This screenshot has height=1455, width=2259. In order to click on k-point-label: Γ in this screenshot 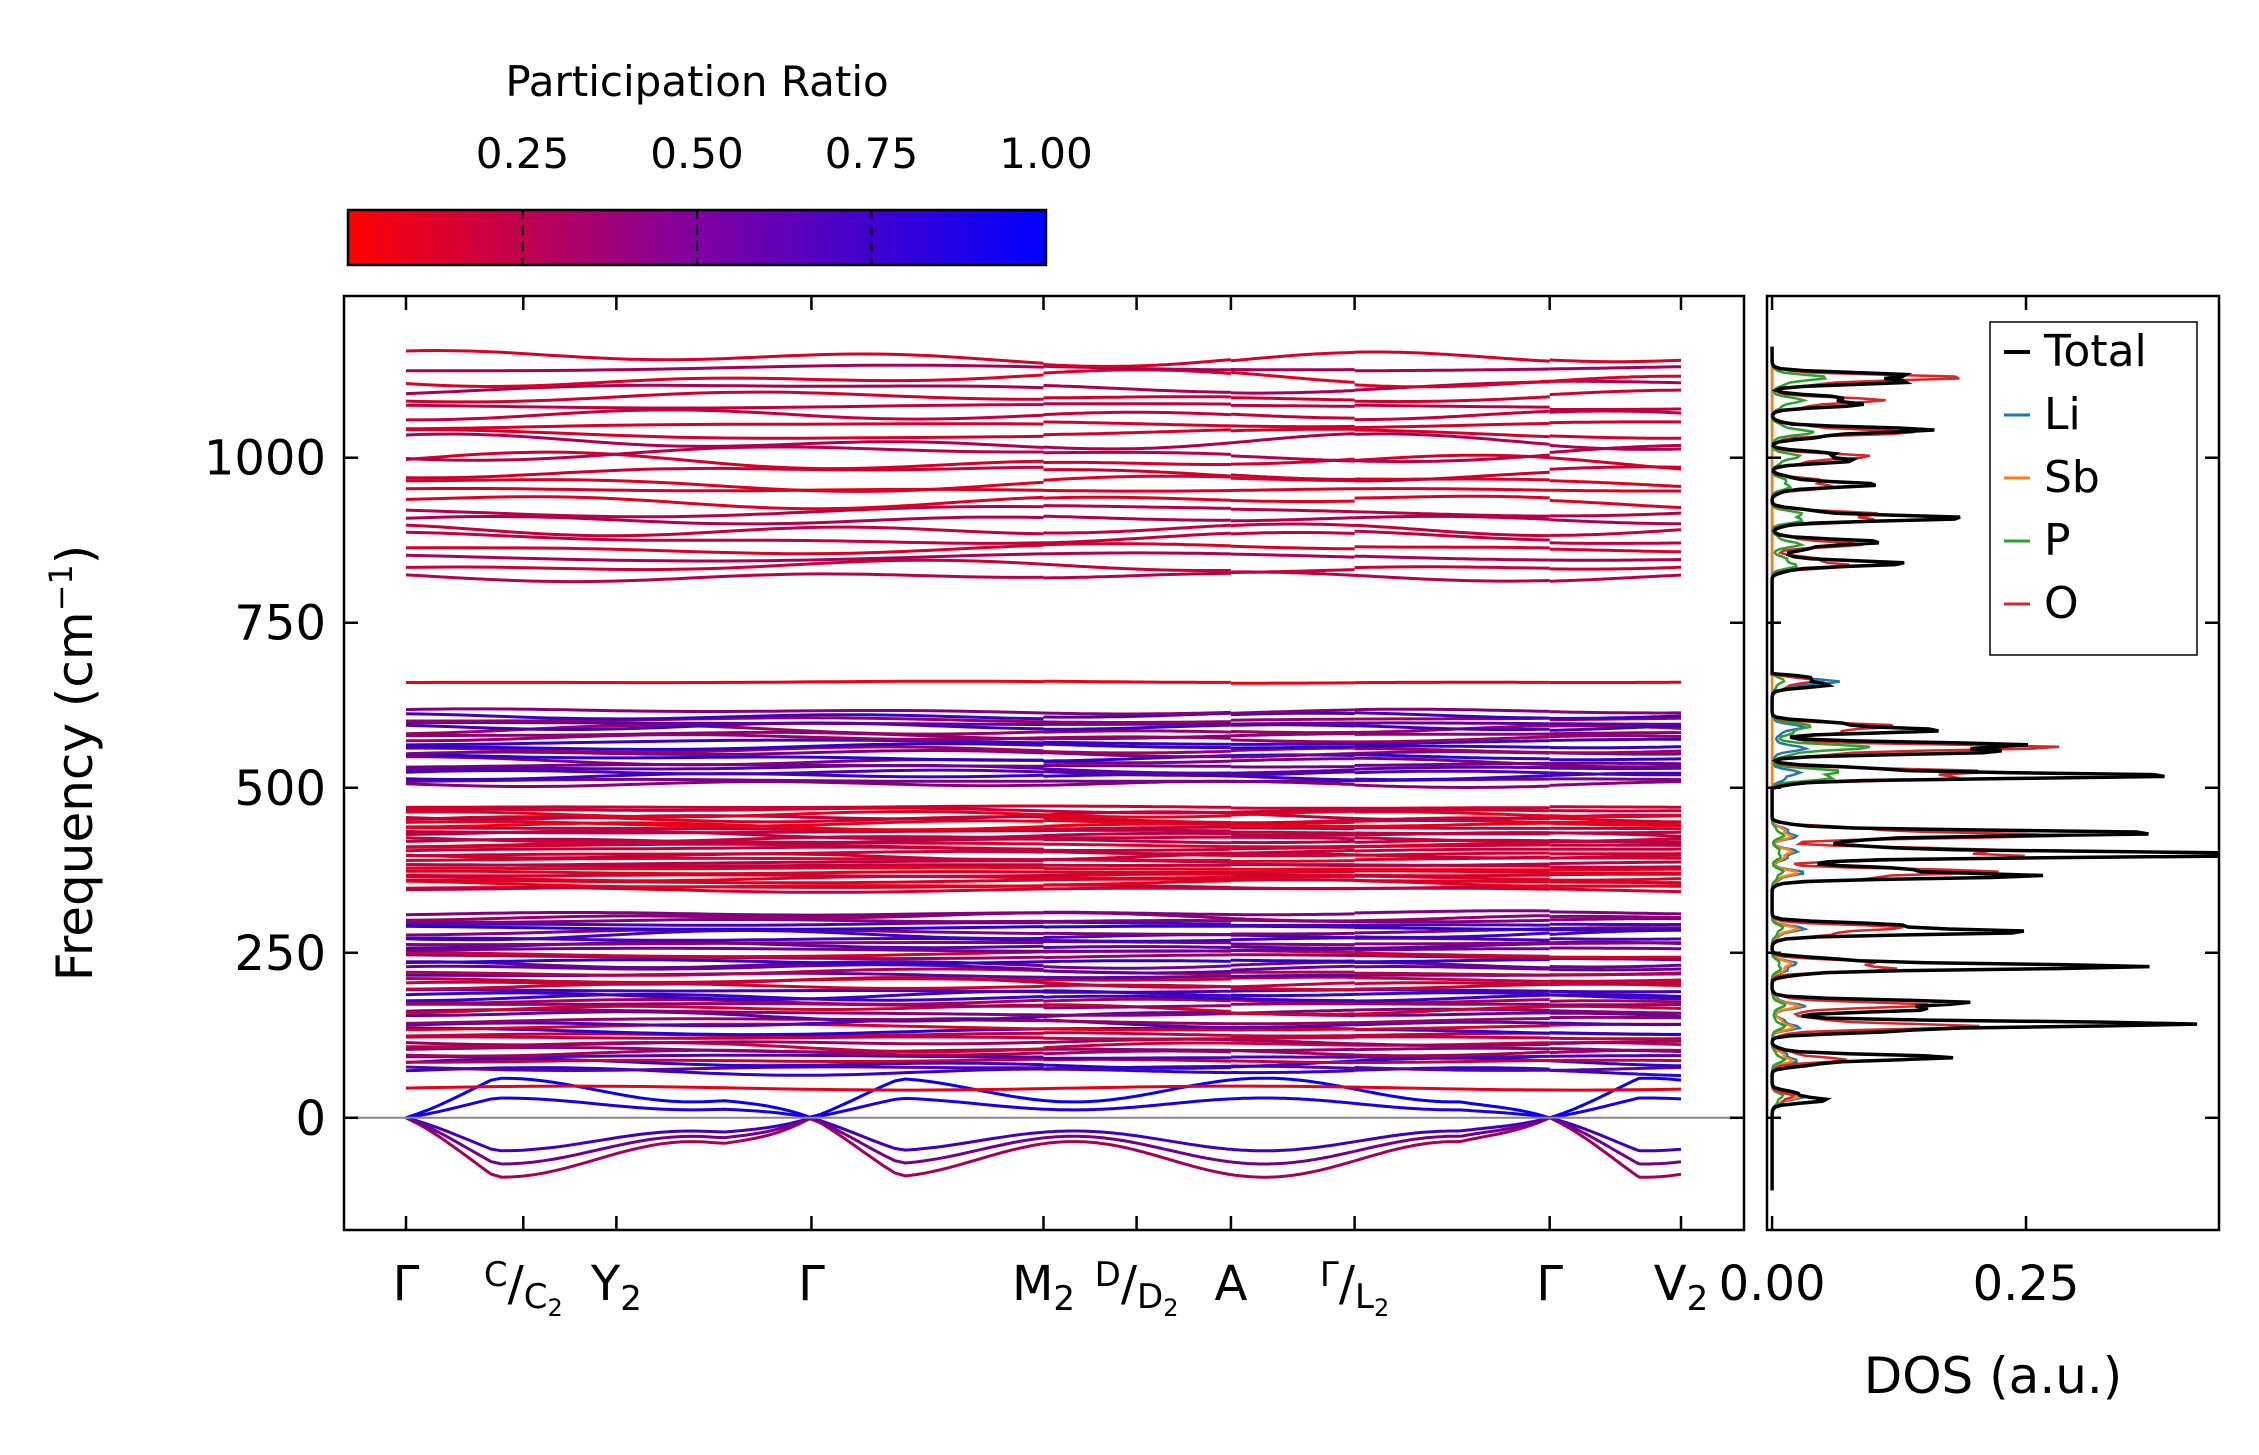, I will do `click(1549, 1284)`.